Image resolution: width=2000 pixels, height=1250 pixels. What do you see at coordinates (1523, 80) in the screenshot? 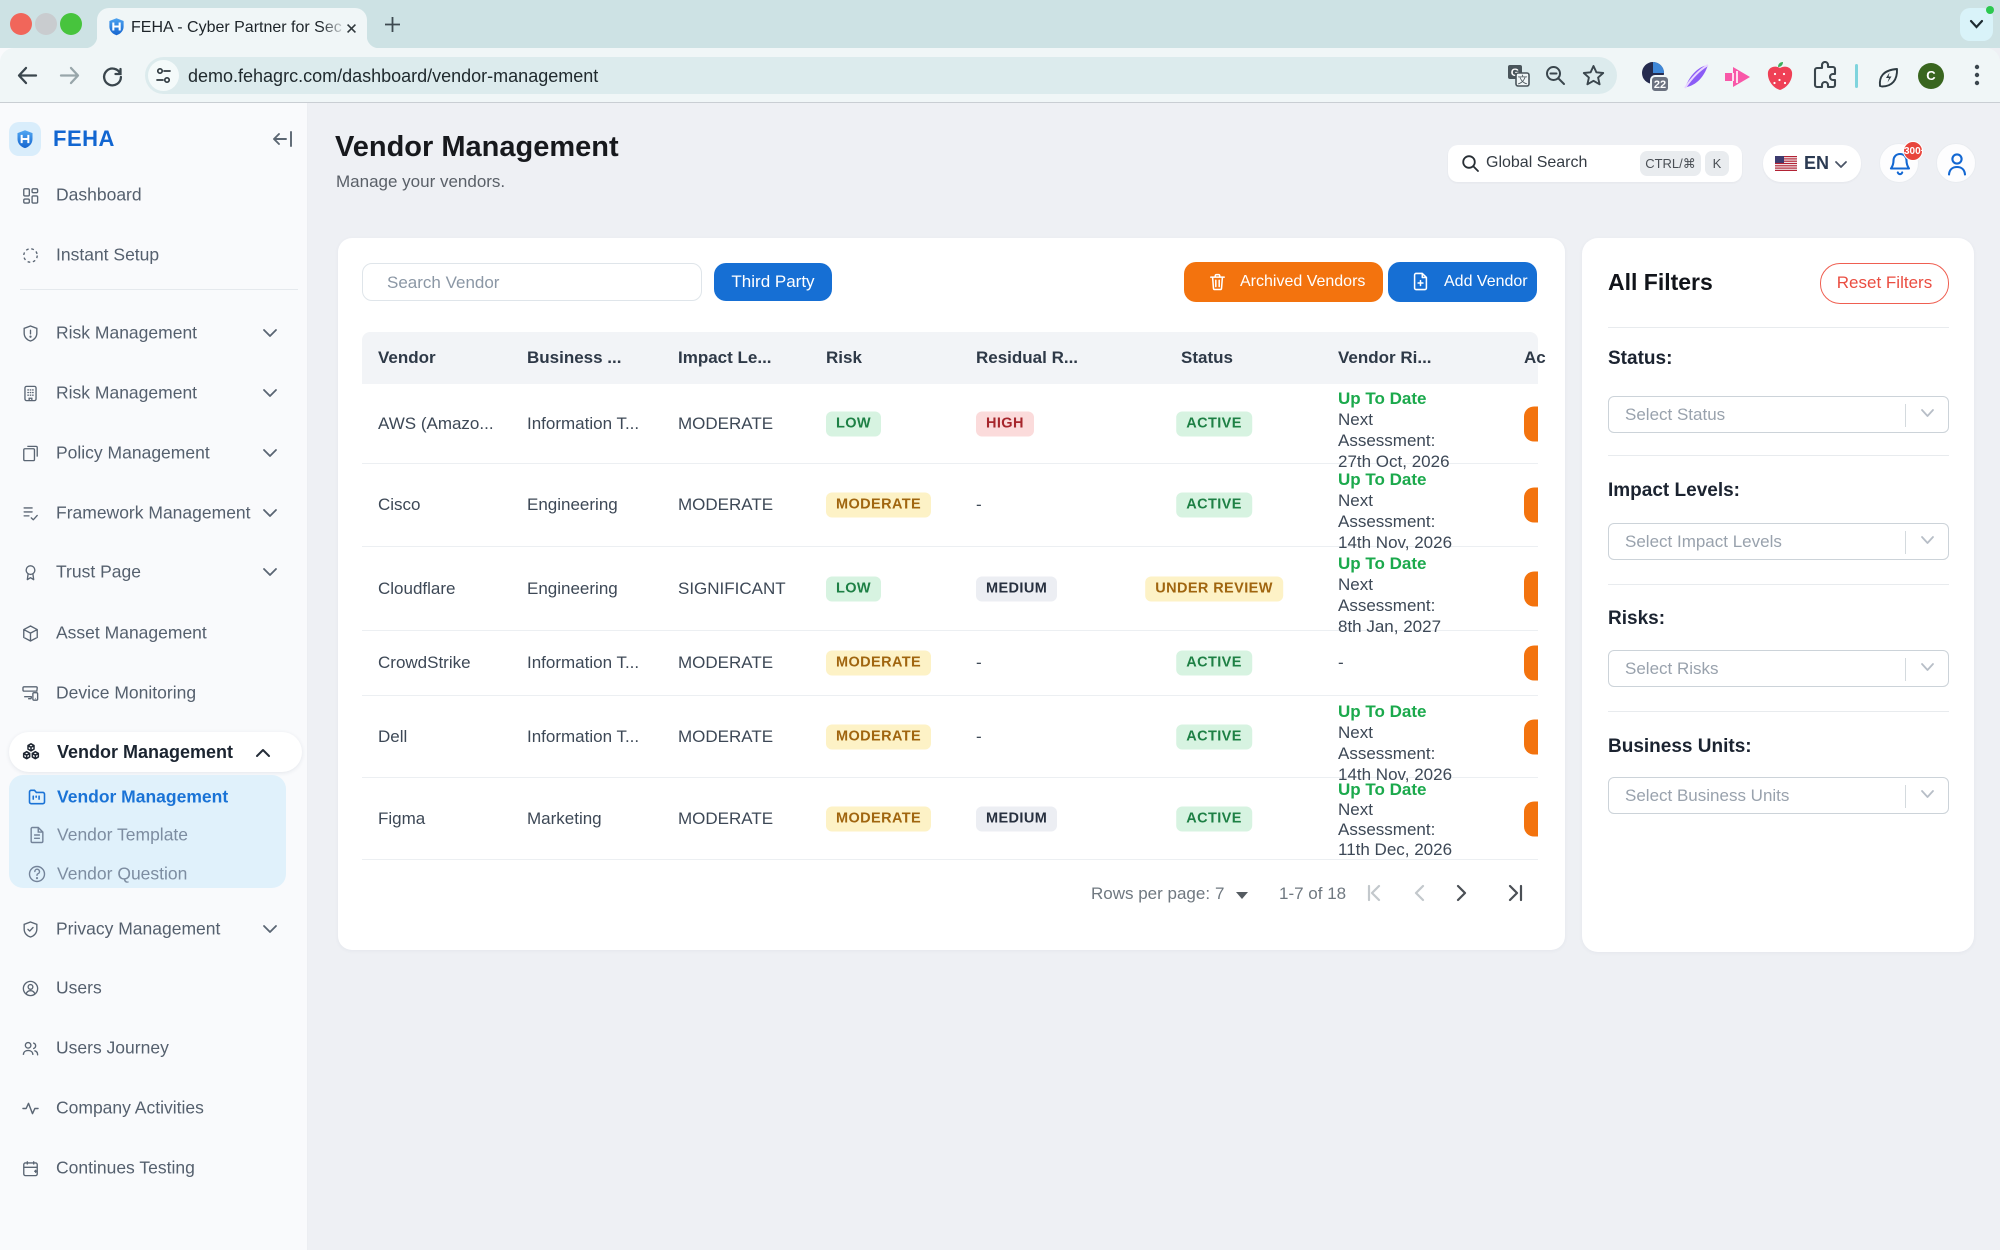
I see `svg-text: 文` at bounding box center [1523, 80].